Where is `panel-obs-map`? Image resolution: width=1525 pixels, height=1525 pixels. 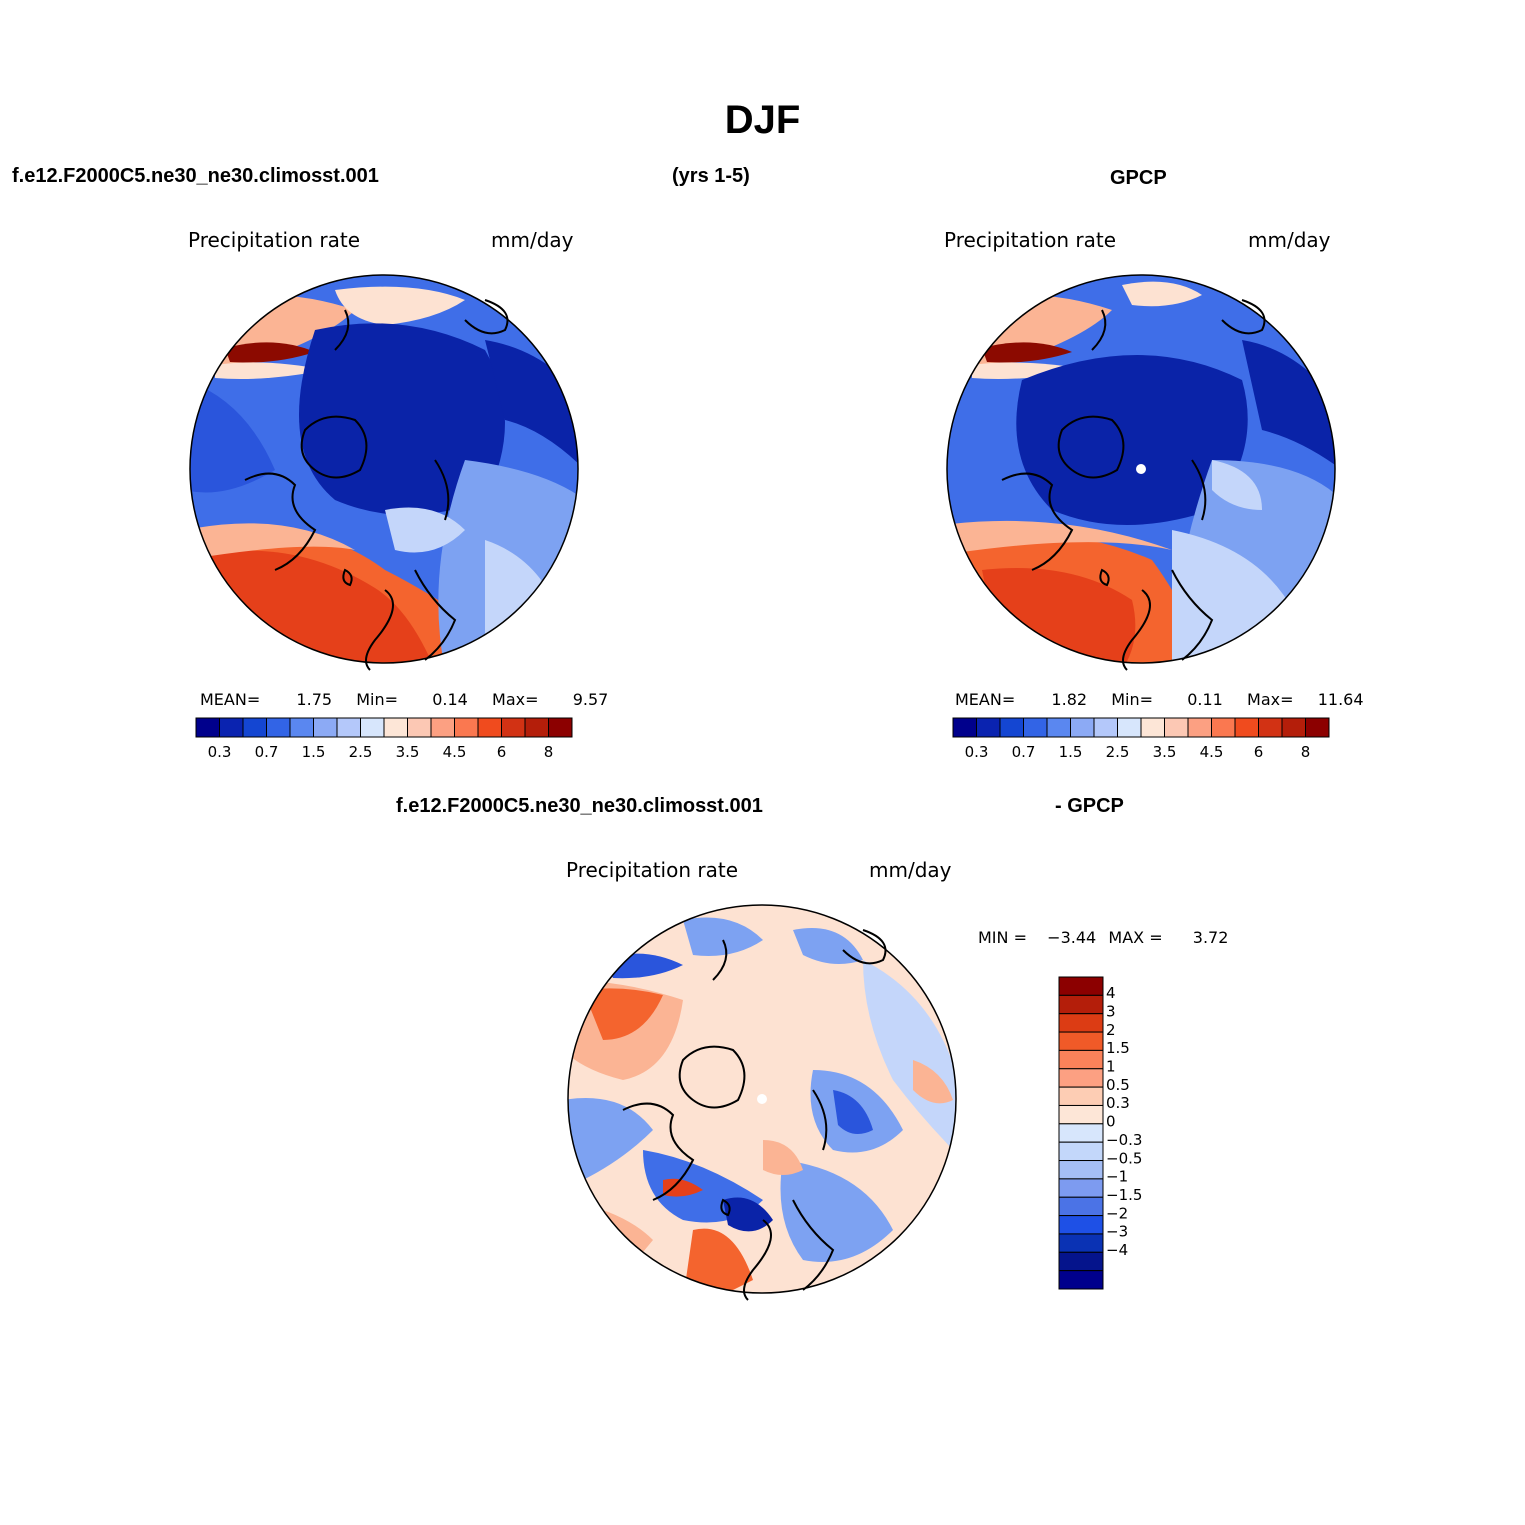
panel-obs-map is located at coordinates (1141, 472).